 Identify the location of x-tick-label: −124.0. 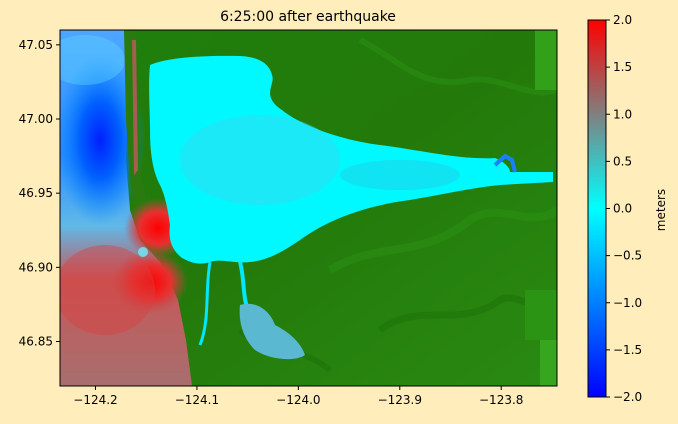
(298, 400).